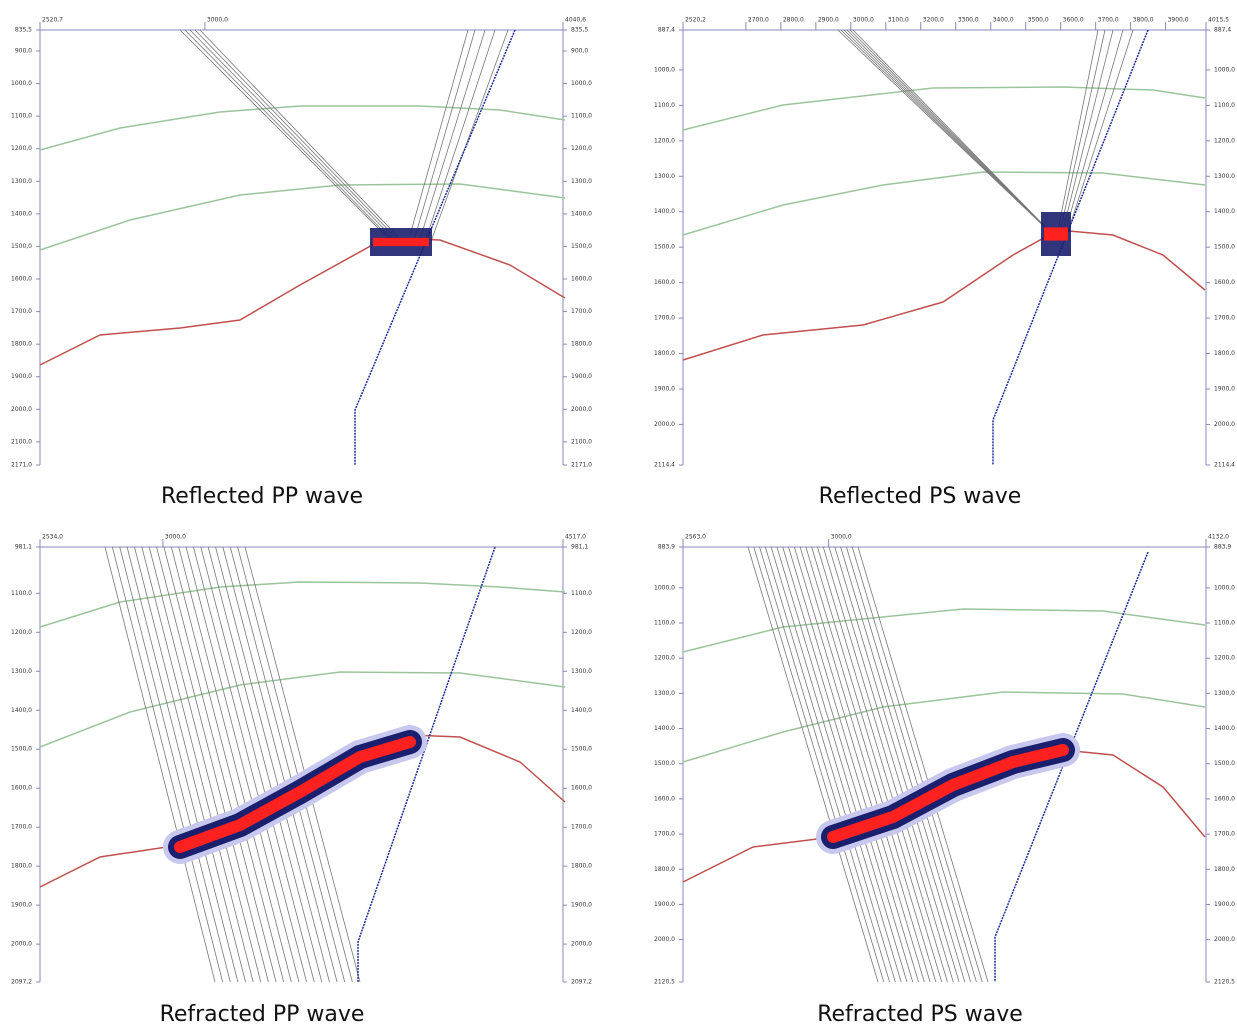 Image resolution: width=1237 pixels, height=1029 pixels. Describe the element at coordinates (664, 69) in the screenshot. I see `left-tick-label: 1000,0` at that location.